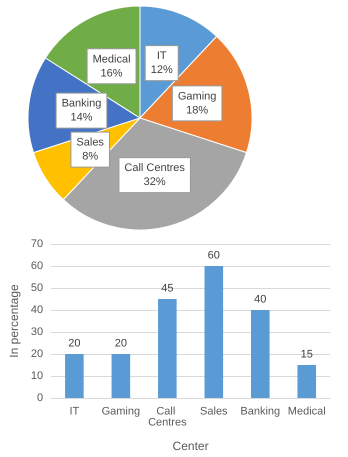 The image size is (348, 457). I want to click on data-label: 15, so click(306, 354).